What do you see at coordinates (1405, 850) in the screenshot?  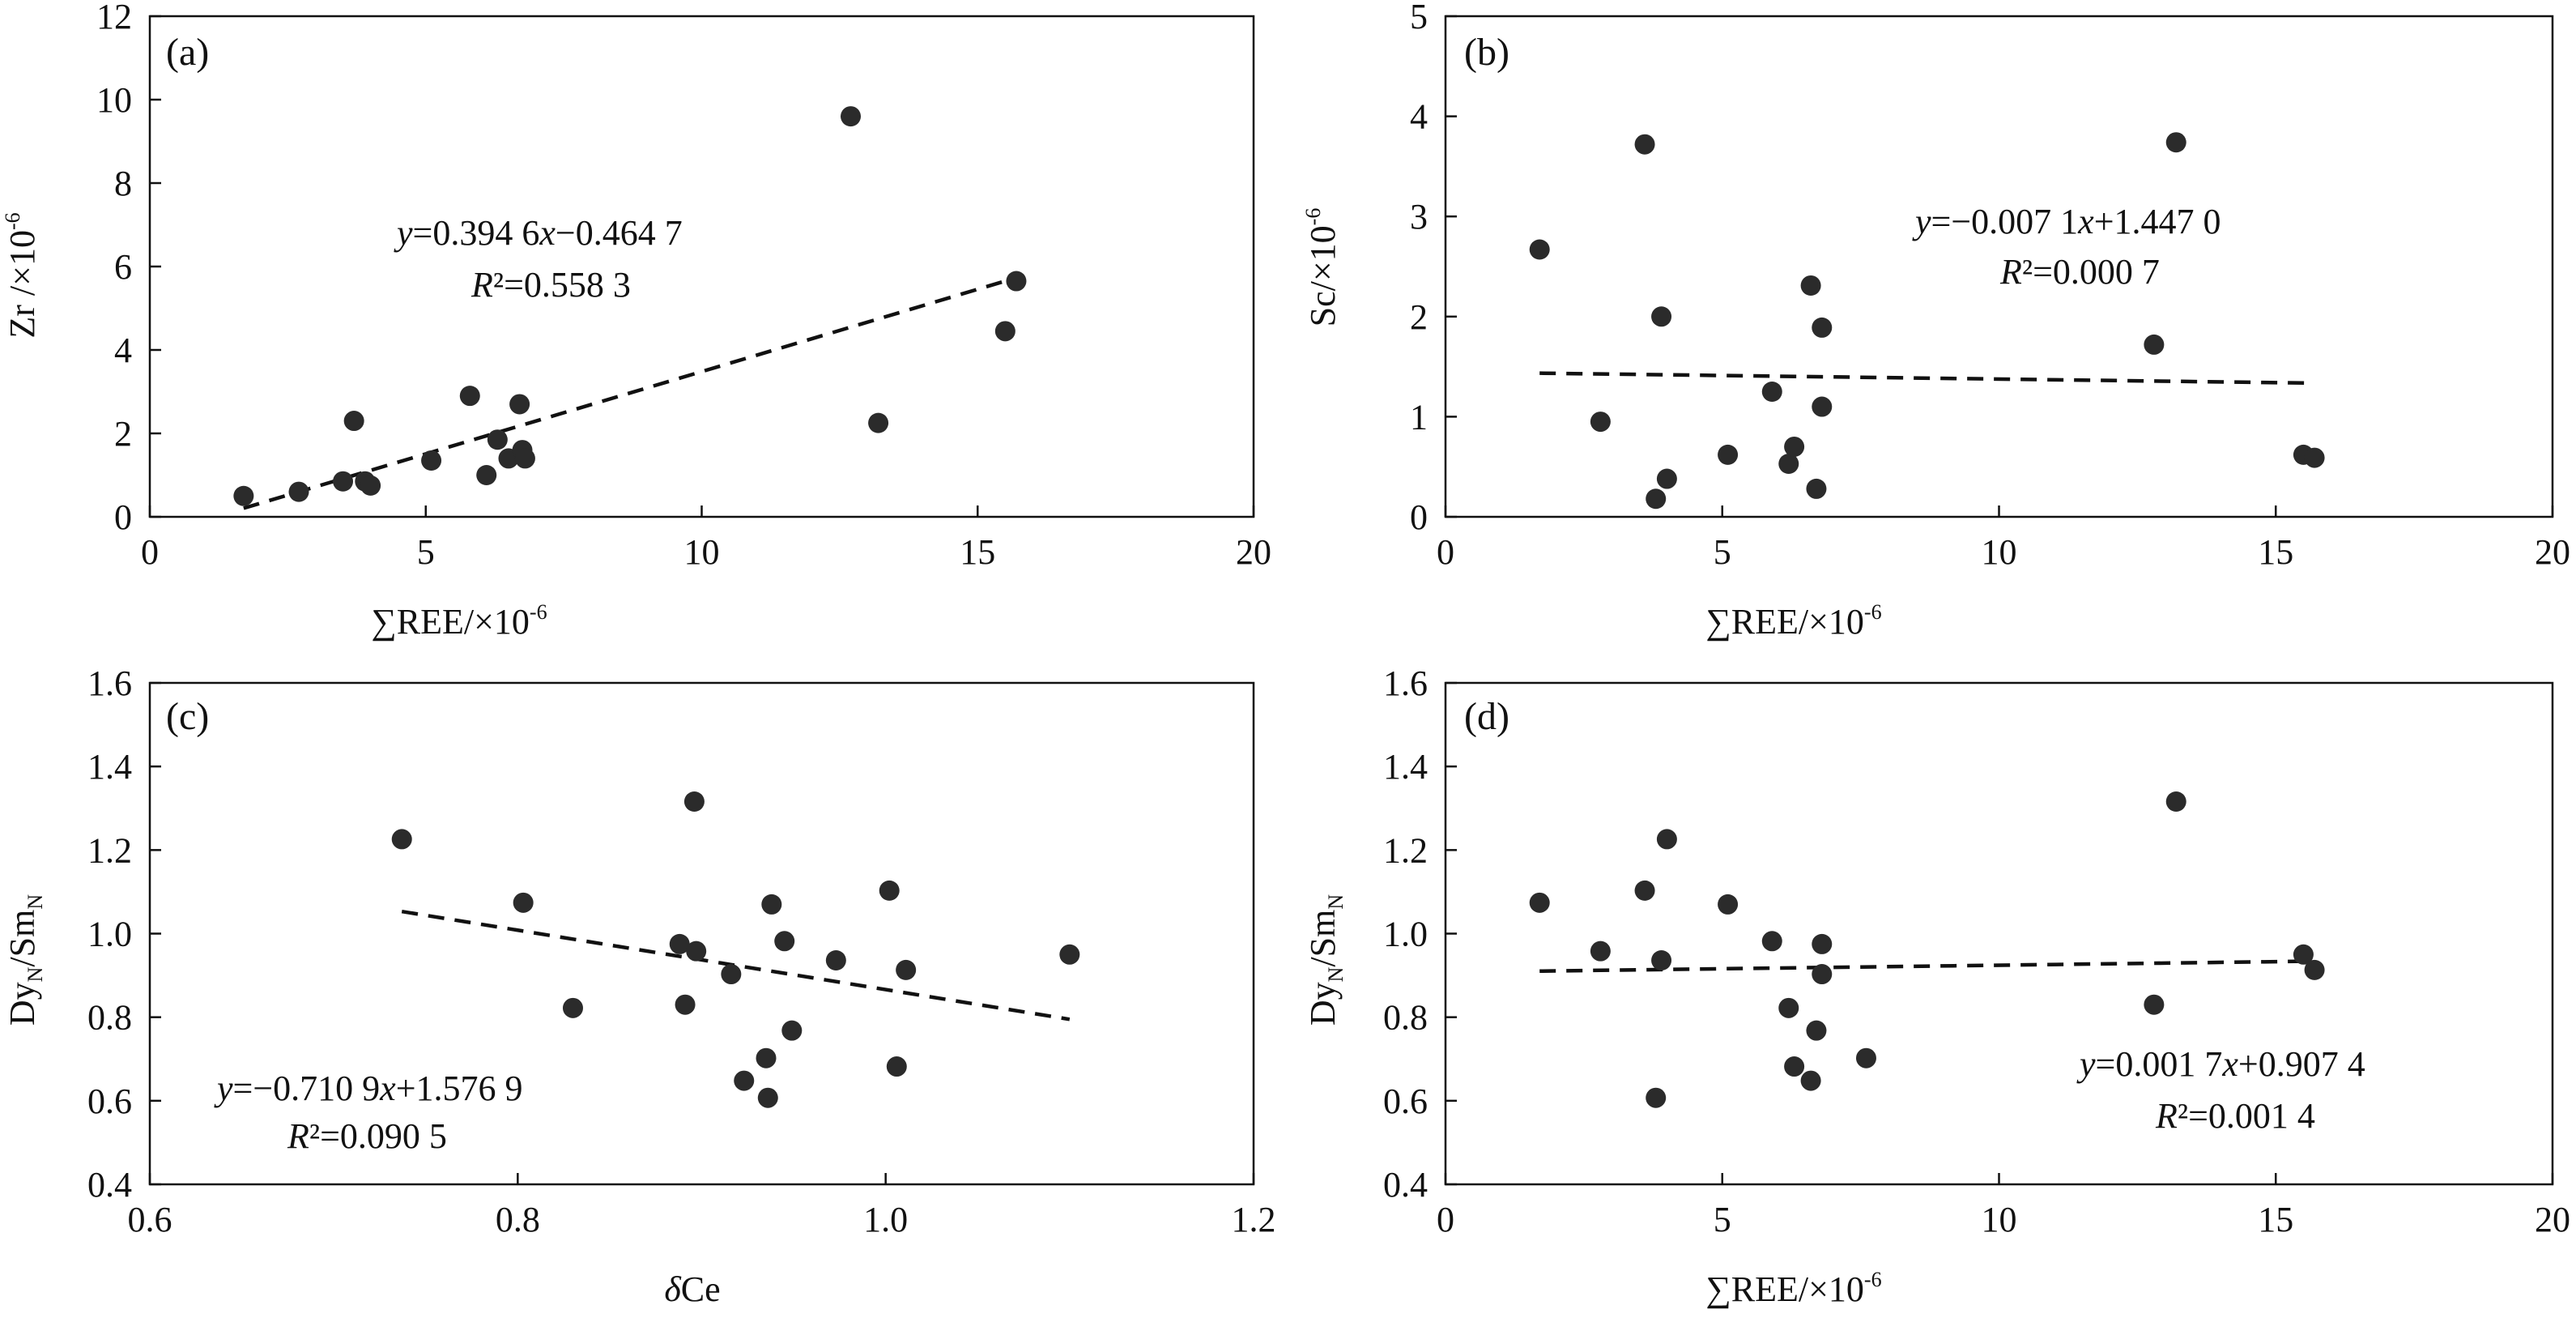 I see `panel-d-ytick-label: 1.2` at bounding box center [1405, 850].